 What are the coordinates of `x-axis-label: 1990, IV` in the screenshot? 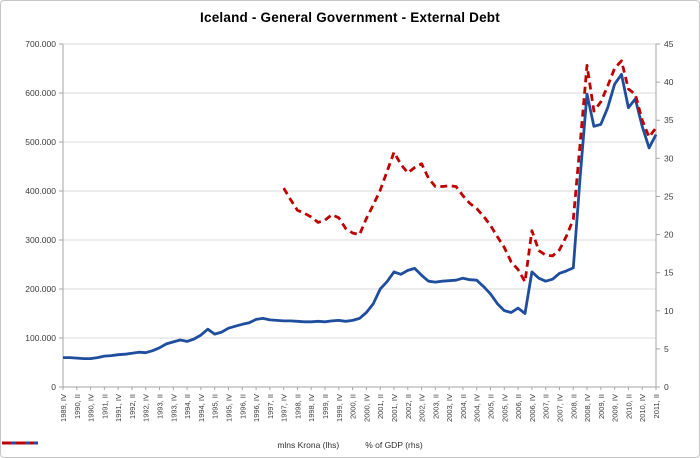 It's located at (91, 408).